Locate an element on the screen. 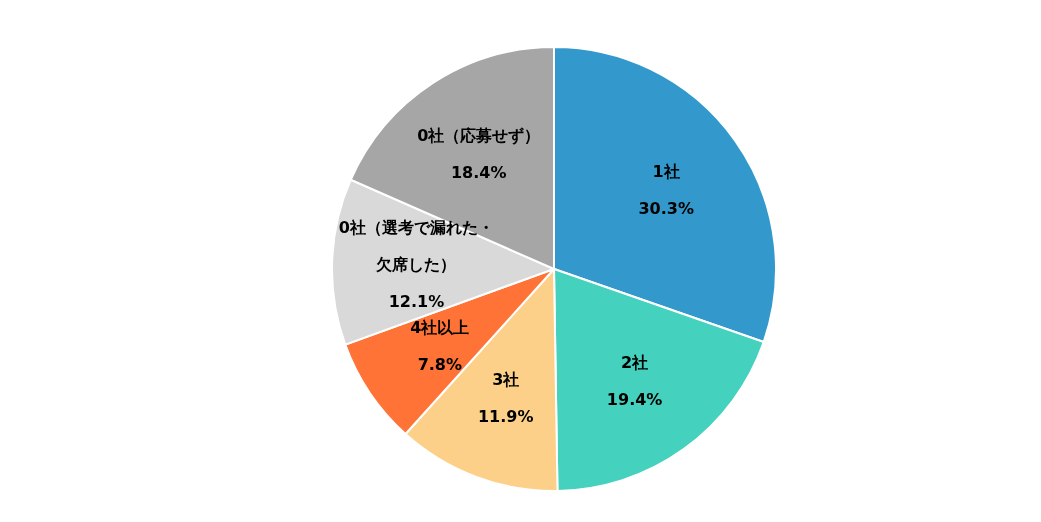 Image resolution: width=1041 pixels, height=522 pixels. slice-label: 1社 is located at coordinates (666, 171).